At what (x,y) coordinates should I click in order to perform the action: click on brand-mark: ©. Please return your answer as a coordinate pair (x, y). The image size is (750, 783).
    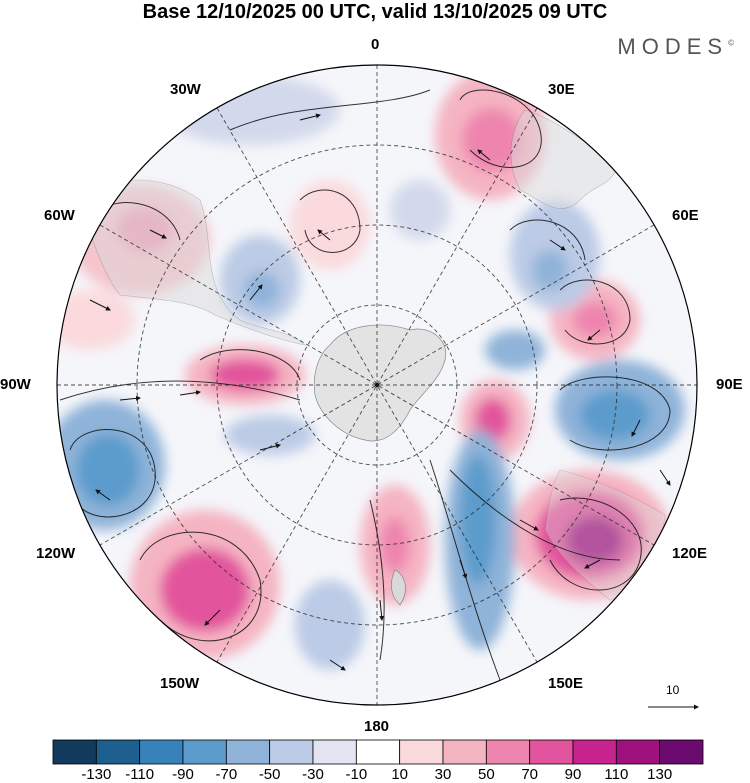
    Looking at the image, I should click on (731, 43).